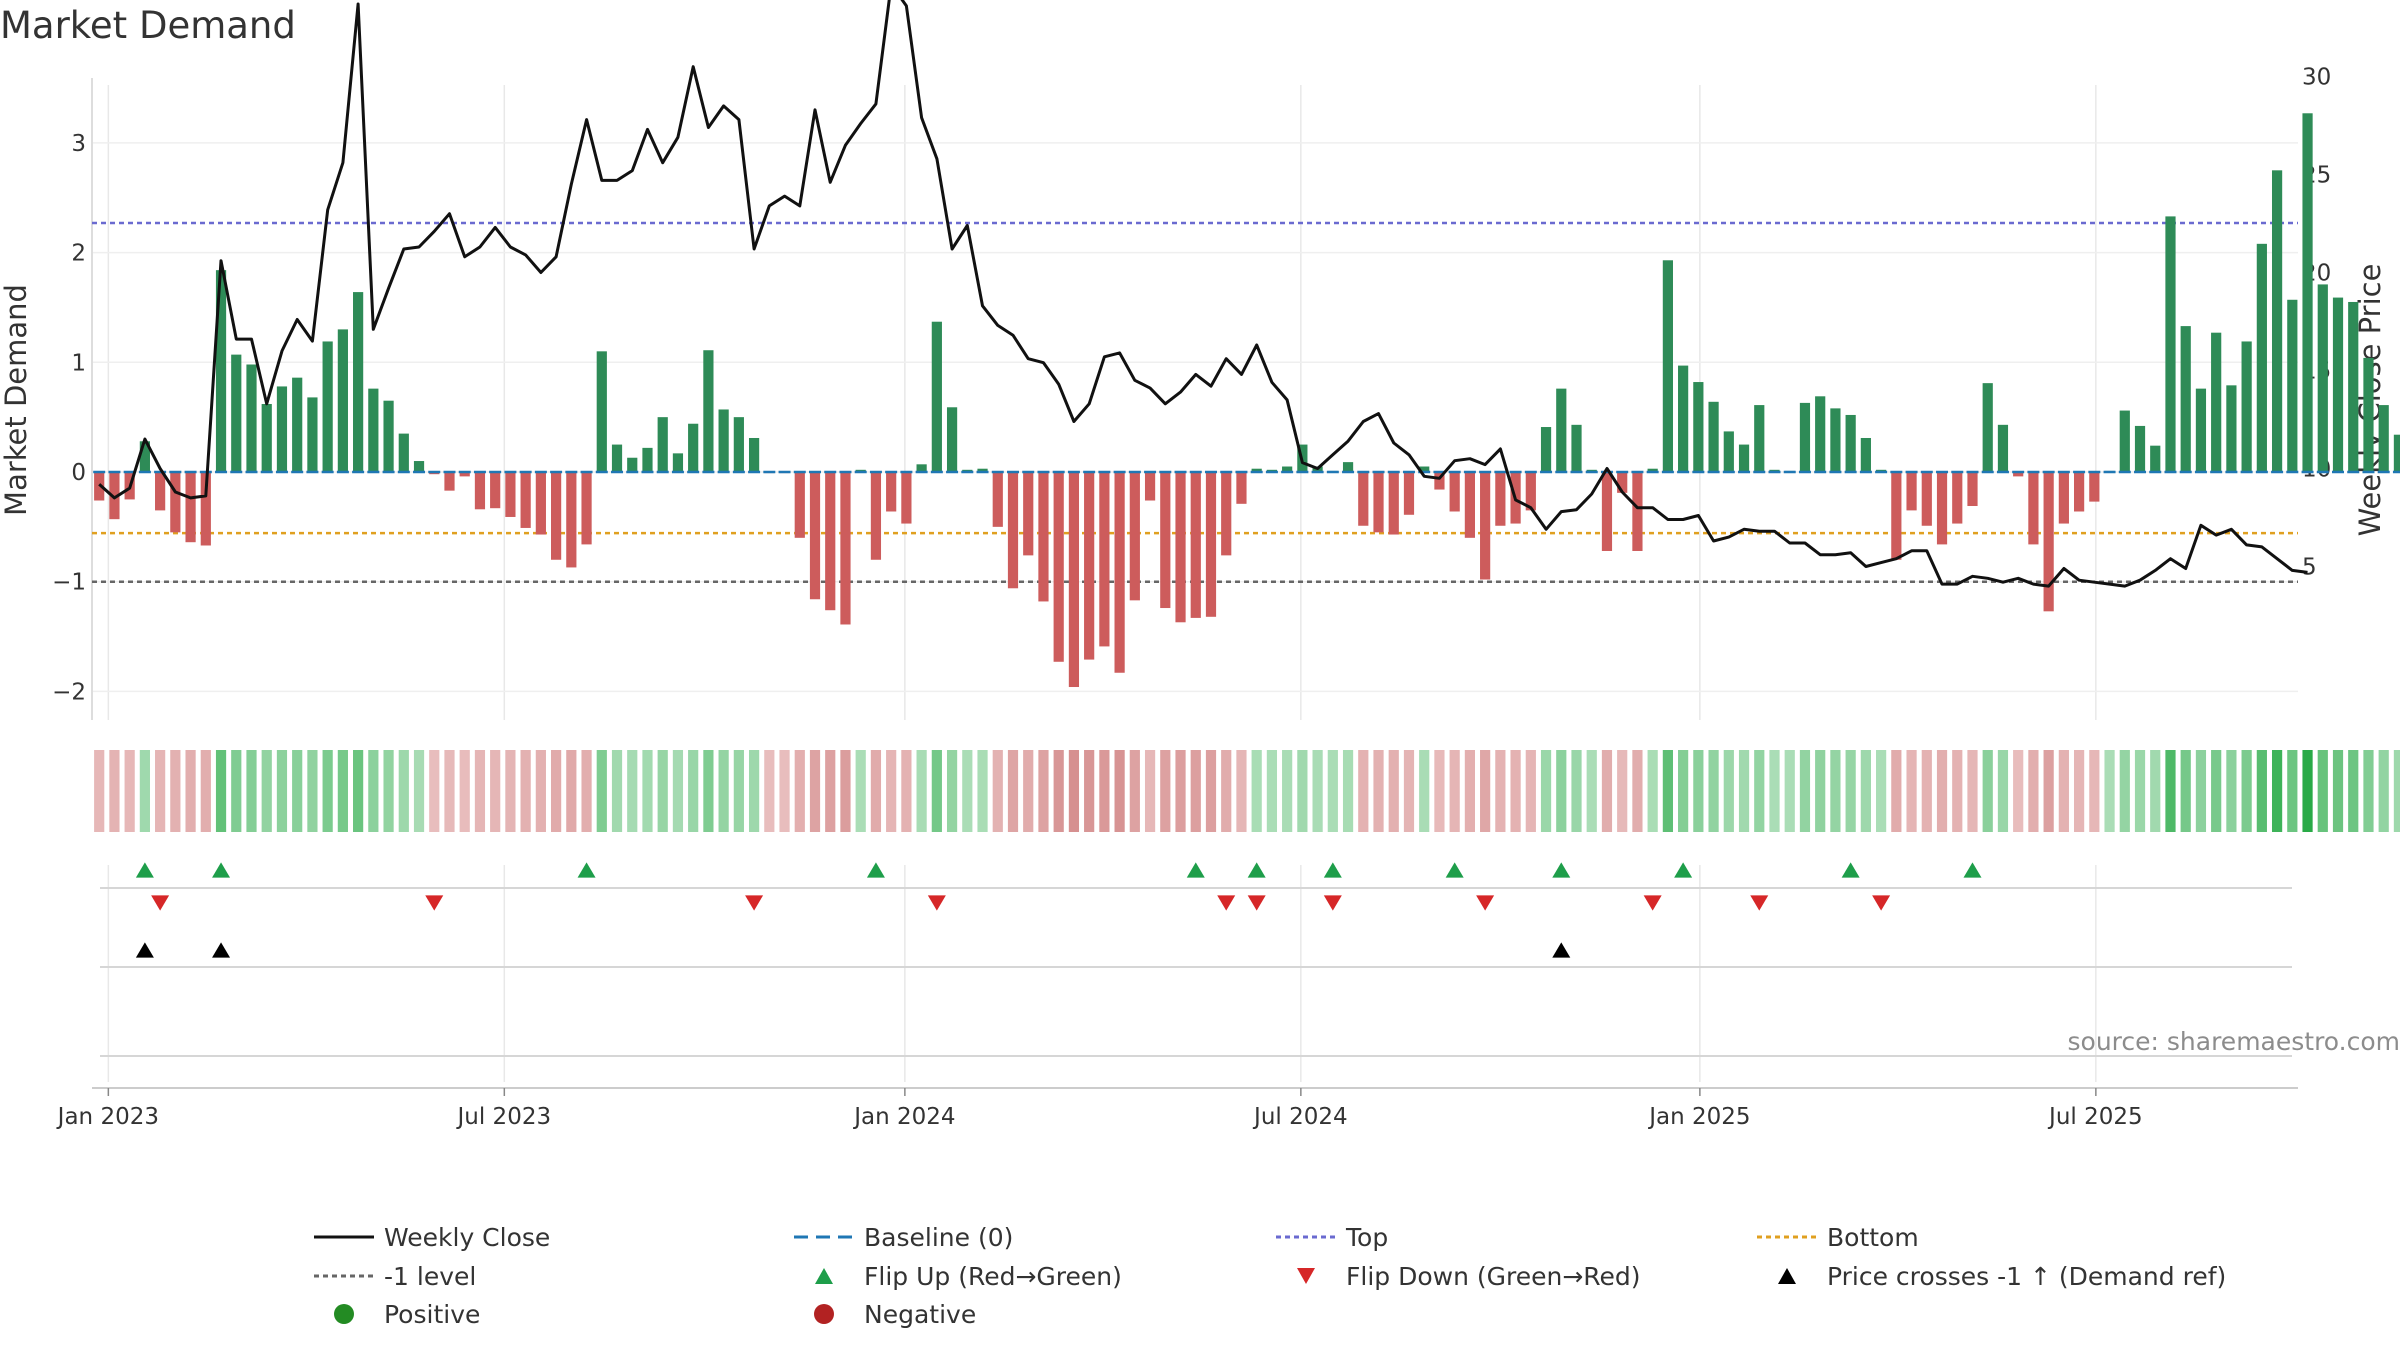 The height and width of the screenshot is (1350, 2400). Describe the element at coordinates (1698, 1117) in the screenshot. I see `x-tick-label: Jan 2025` at that location.